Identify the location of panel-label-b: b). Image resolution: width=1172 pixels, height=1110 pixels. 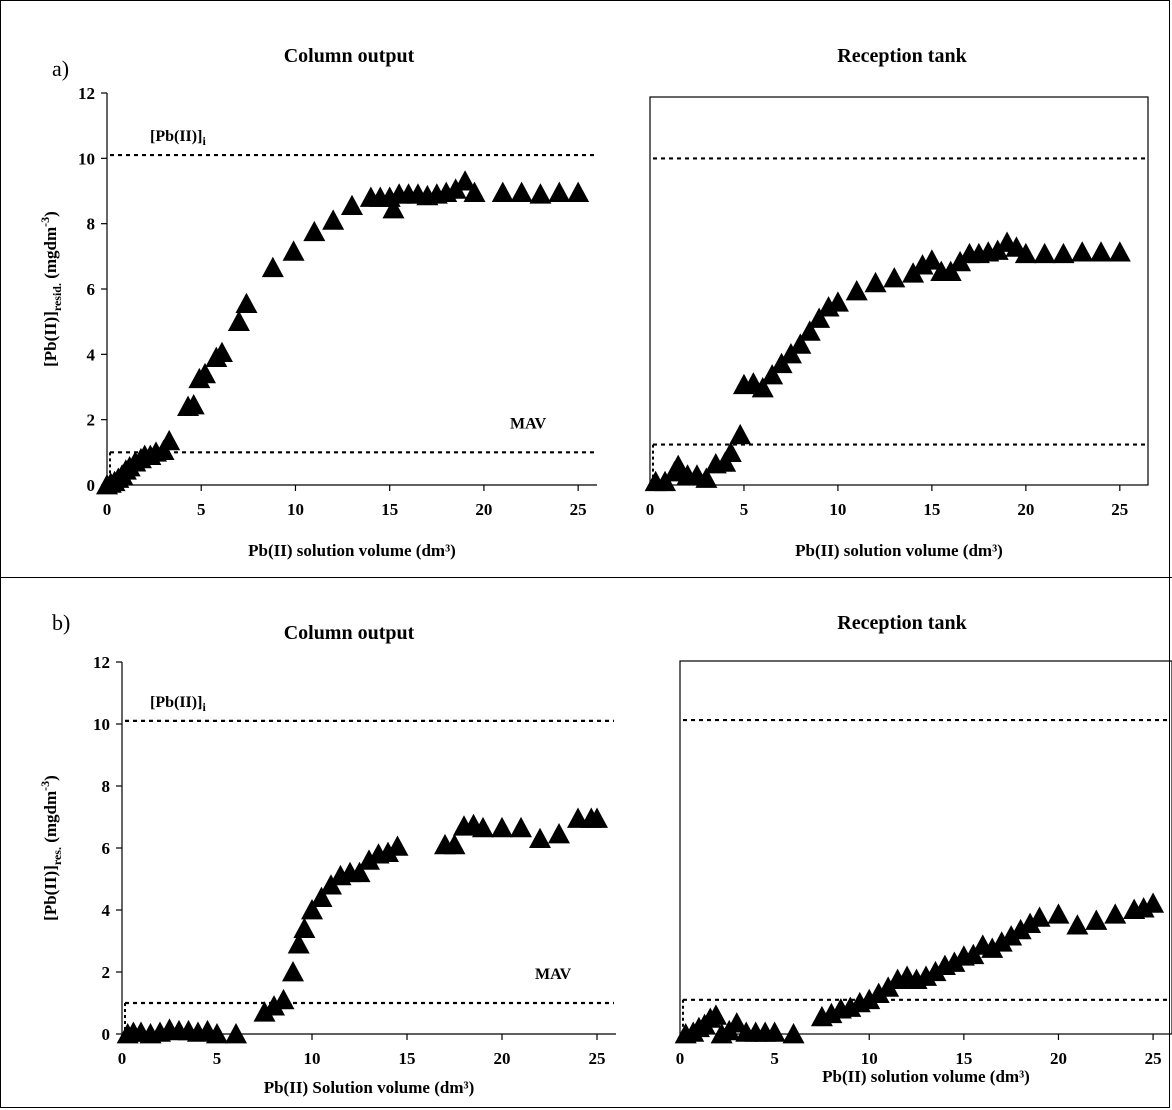
(61, 622).